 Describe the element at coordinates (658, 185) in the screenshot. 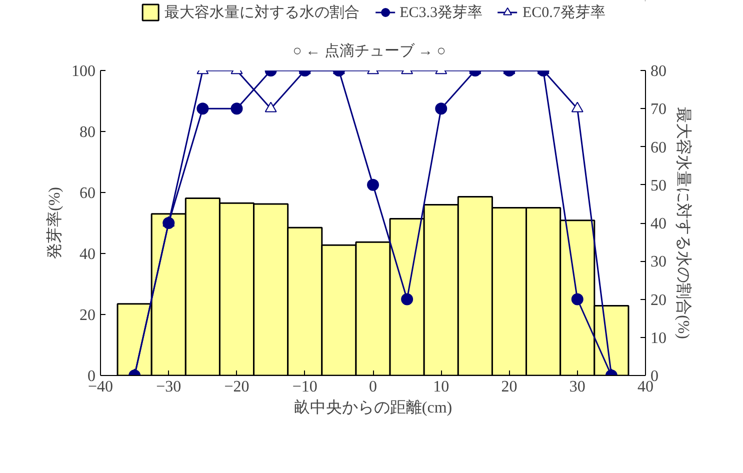

I see `y2-tick-label: 50` at that location.